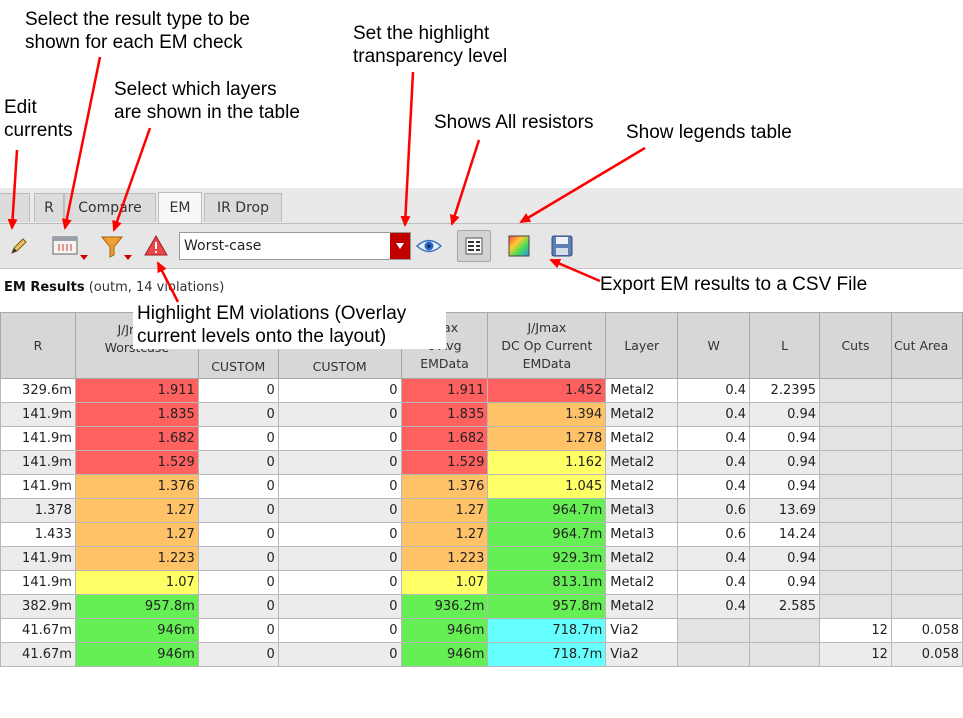 The width and height of the screenshot is (963, 718). I want to click on table-cell-dc: 813.1m, so click(547, 582).